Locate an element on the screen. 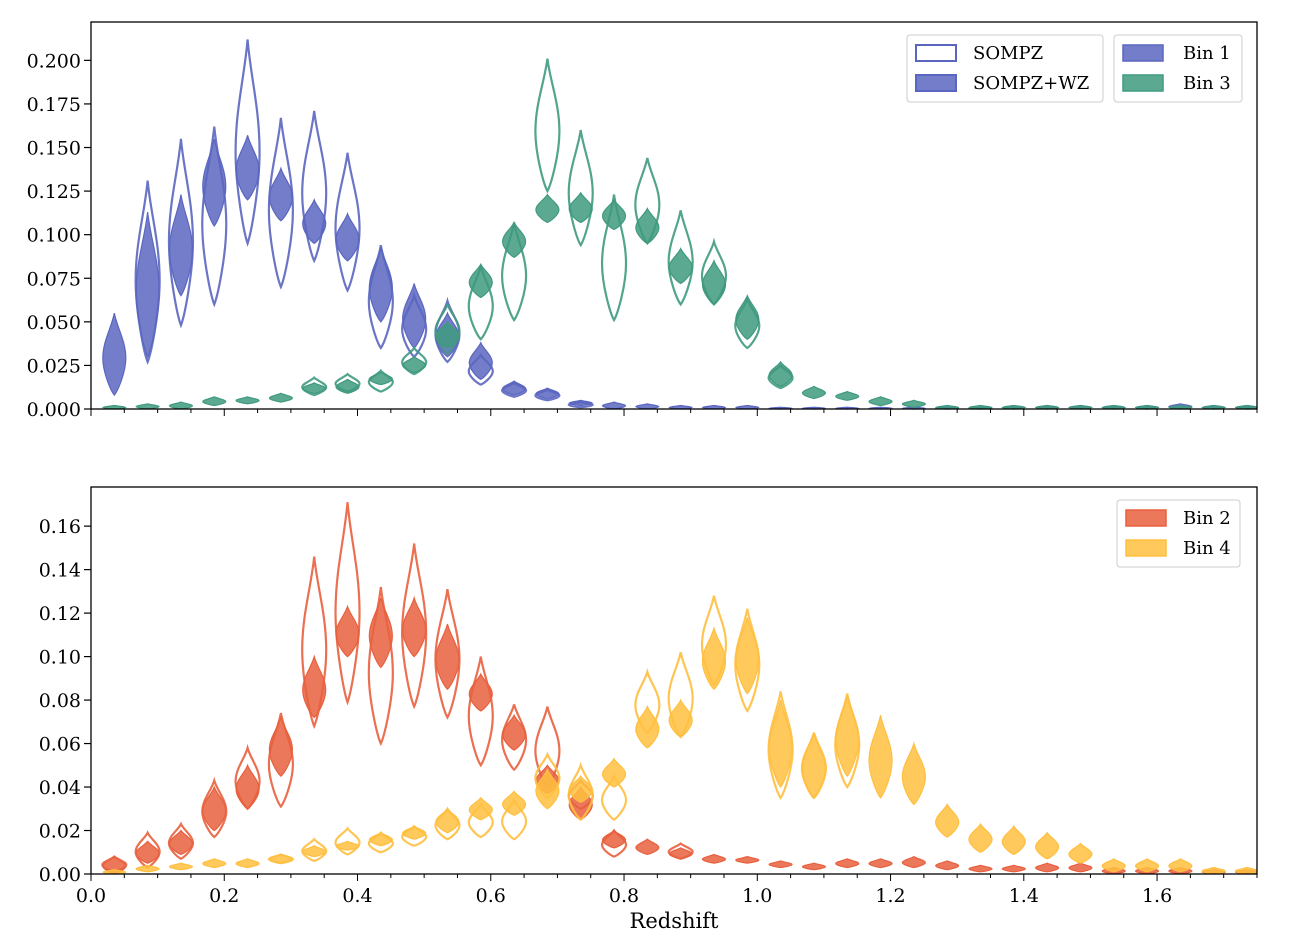 The image size is (1292, 942). y-tick-label: 0.050 is located at coordinates (54, 323).